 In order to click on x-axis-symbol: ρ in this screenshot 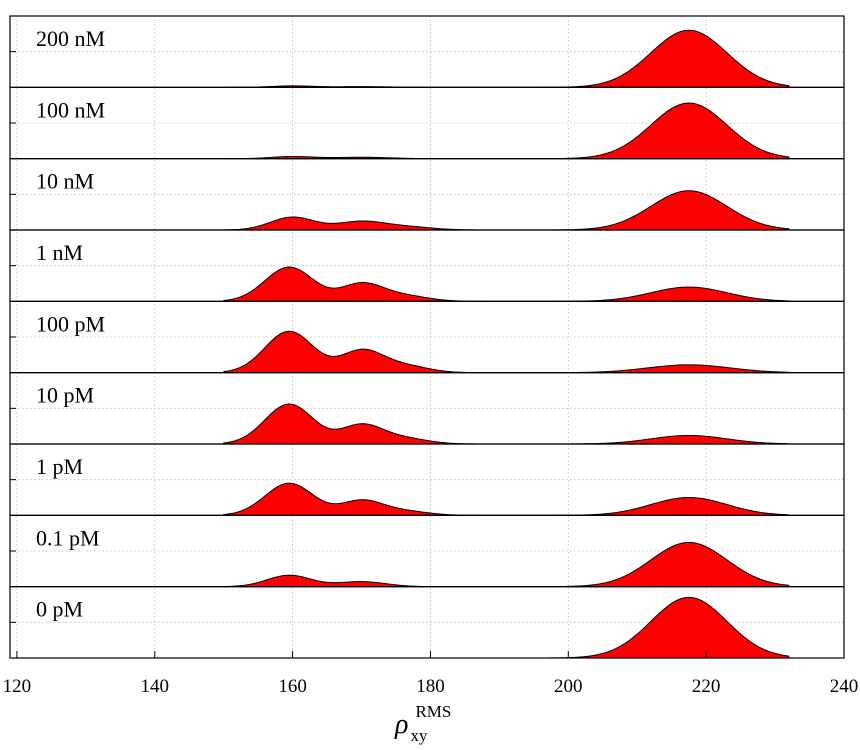, I will do `click(401, 724)`.